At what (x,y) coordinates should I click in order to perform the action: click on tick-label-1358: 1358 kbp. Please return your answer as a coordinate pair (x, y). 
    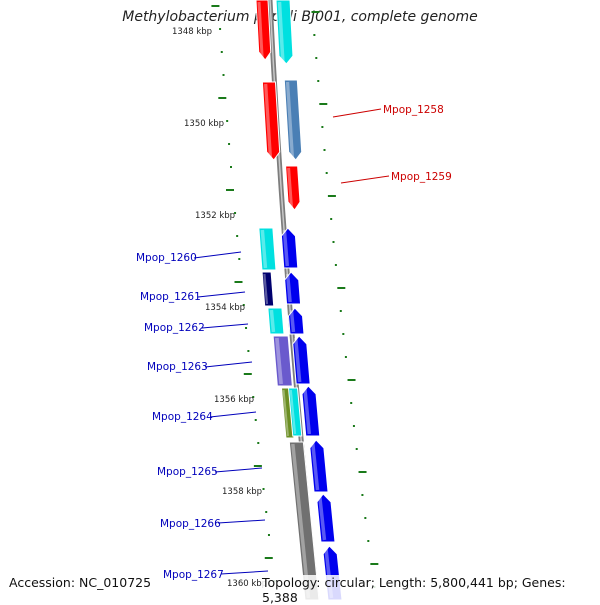
    Looking at the image, I should click on (242, 492).